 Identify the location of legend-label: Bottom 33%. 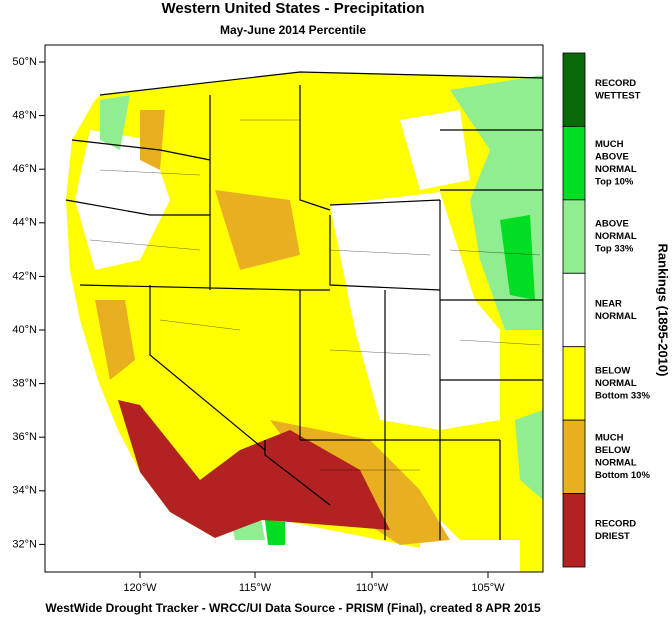
(622, 395).